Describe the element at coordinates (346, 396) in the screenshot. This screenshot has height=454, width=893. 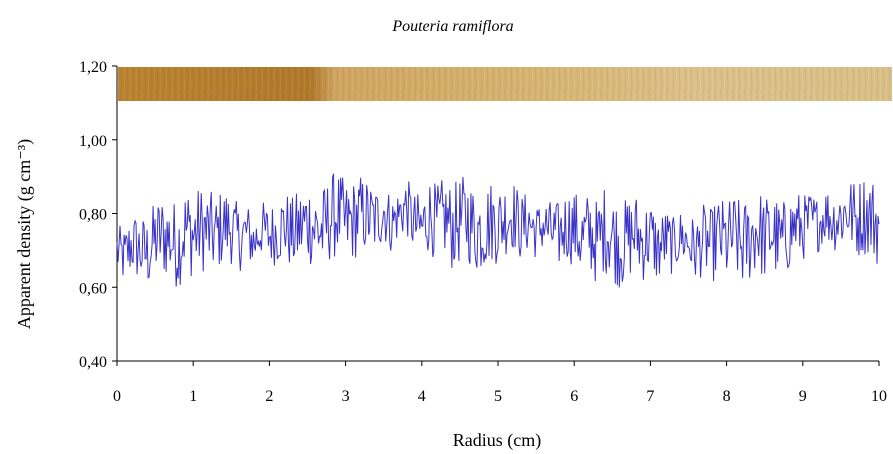
I see `x-tick-label: 3` at that location.